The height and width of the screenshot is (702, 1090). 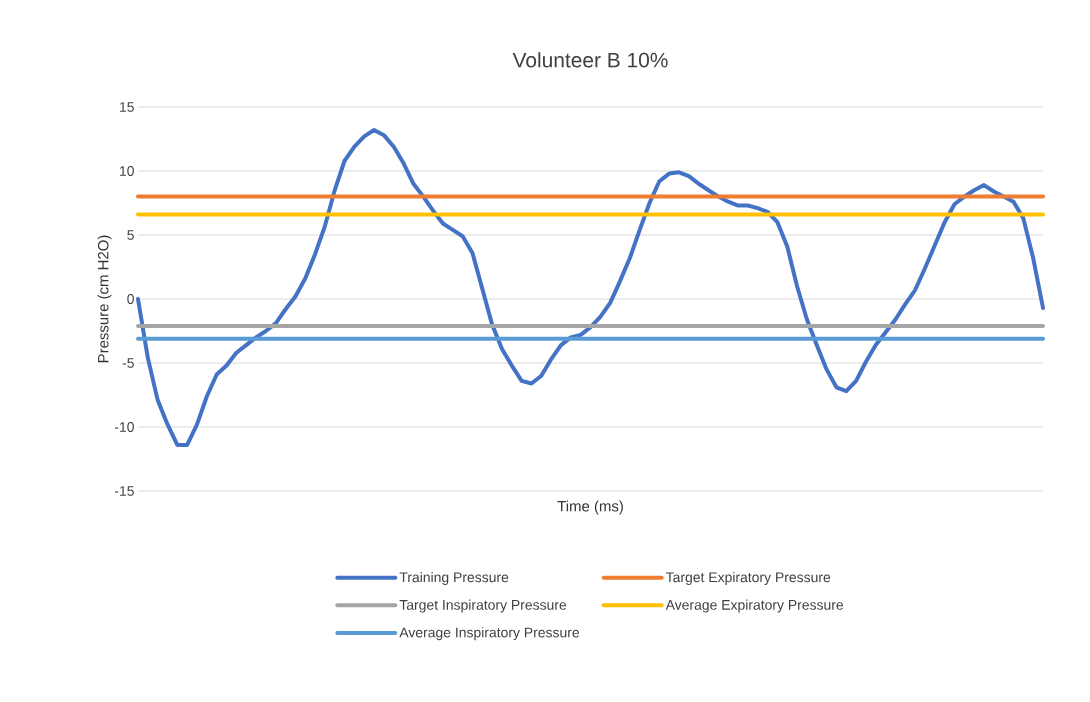 I want to click on y-tick-label: 5, so click(x=130, y=235).